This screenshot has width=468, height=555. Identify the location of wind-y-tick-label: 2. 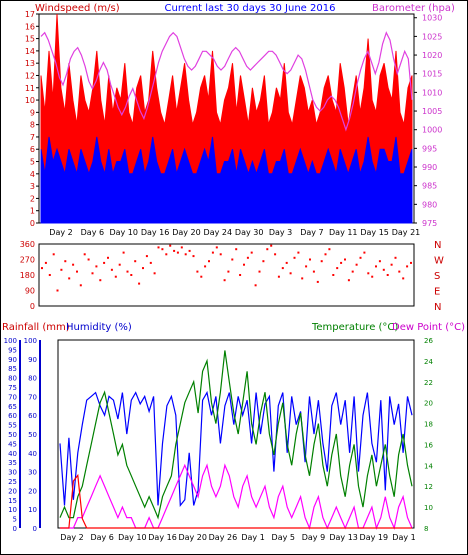
(32, 198).